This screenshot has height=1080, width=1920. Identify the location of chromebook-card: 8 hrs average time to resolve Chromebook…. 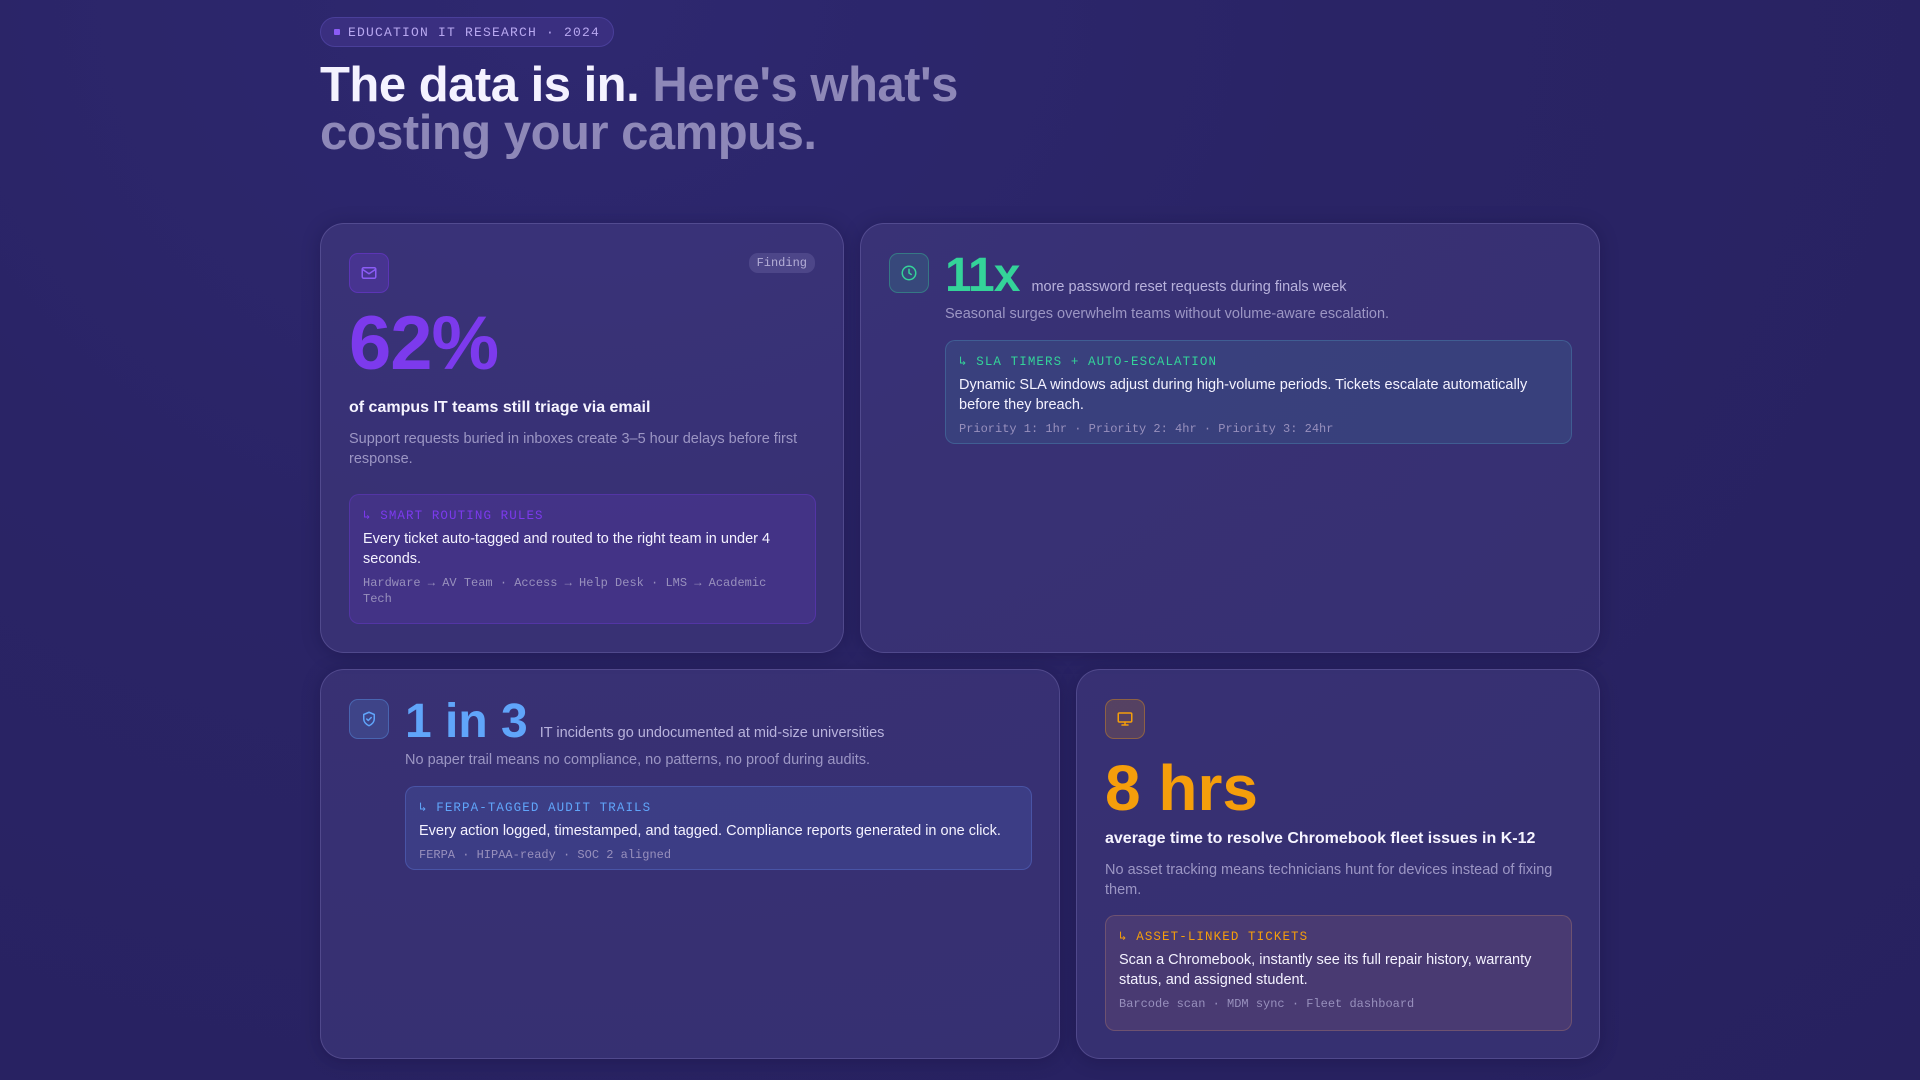
(1338, 864).